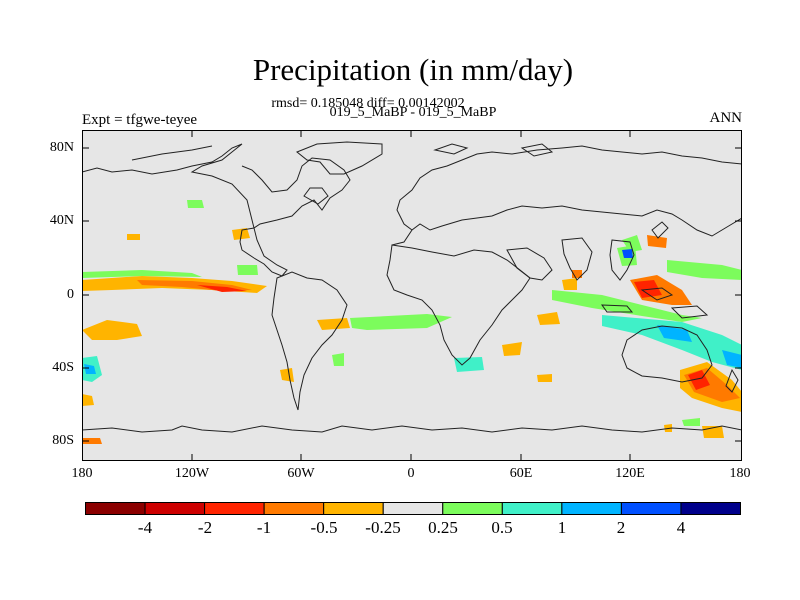 This screenshot has height=600, width=800. I want to click on colorbar-label: -1, so click(264, 527).